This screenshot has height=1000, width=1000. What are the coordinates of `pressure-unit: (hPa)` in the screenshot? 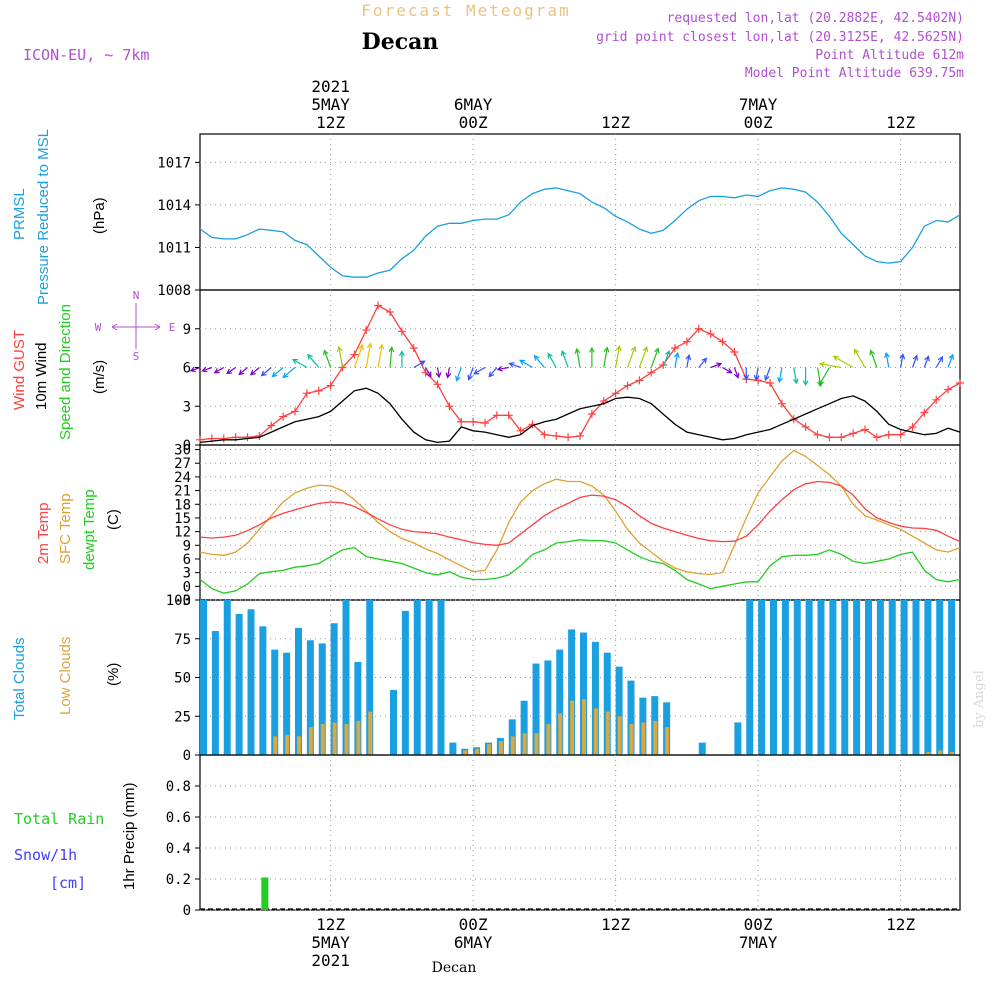 It's located at (99, 215).